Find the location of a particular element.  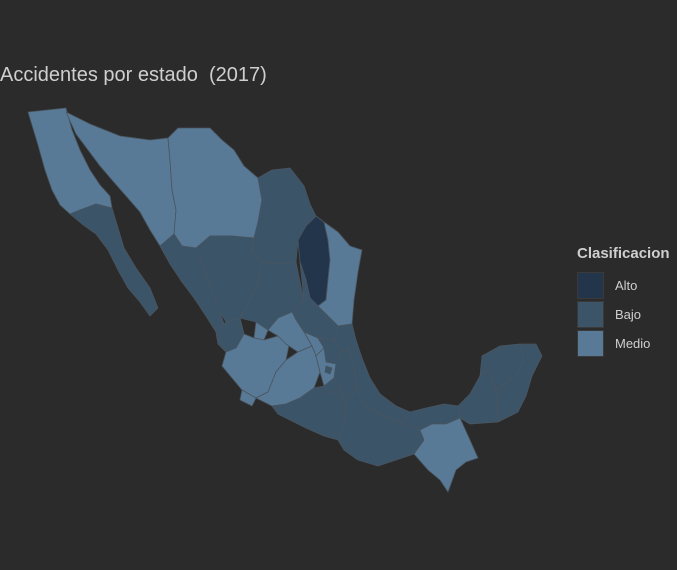

map-legend: Clasificacion Alto Bajo Medio is located at coordinates (623, 301).